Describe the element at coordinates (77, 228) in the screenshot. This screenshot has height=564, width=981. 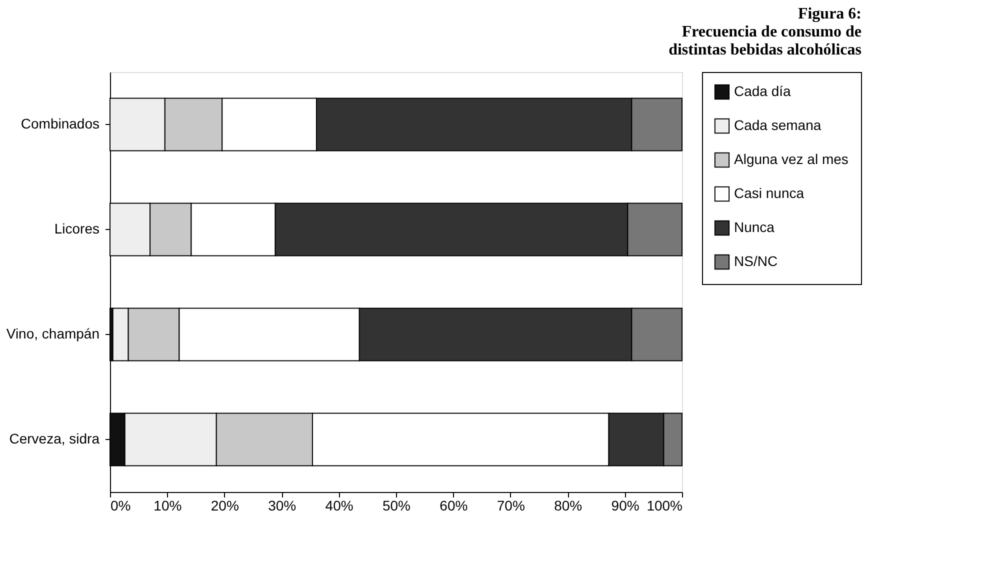
I see `y-tick-label: Licores` at that location.